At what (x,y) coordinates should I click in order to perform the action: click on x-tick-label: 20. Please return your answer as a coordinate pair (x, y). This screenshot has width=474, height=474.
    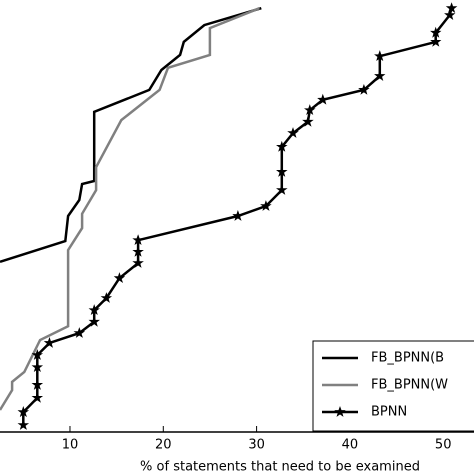
    Looking at the image, I should click on (163, 445).